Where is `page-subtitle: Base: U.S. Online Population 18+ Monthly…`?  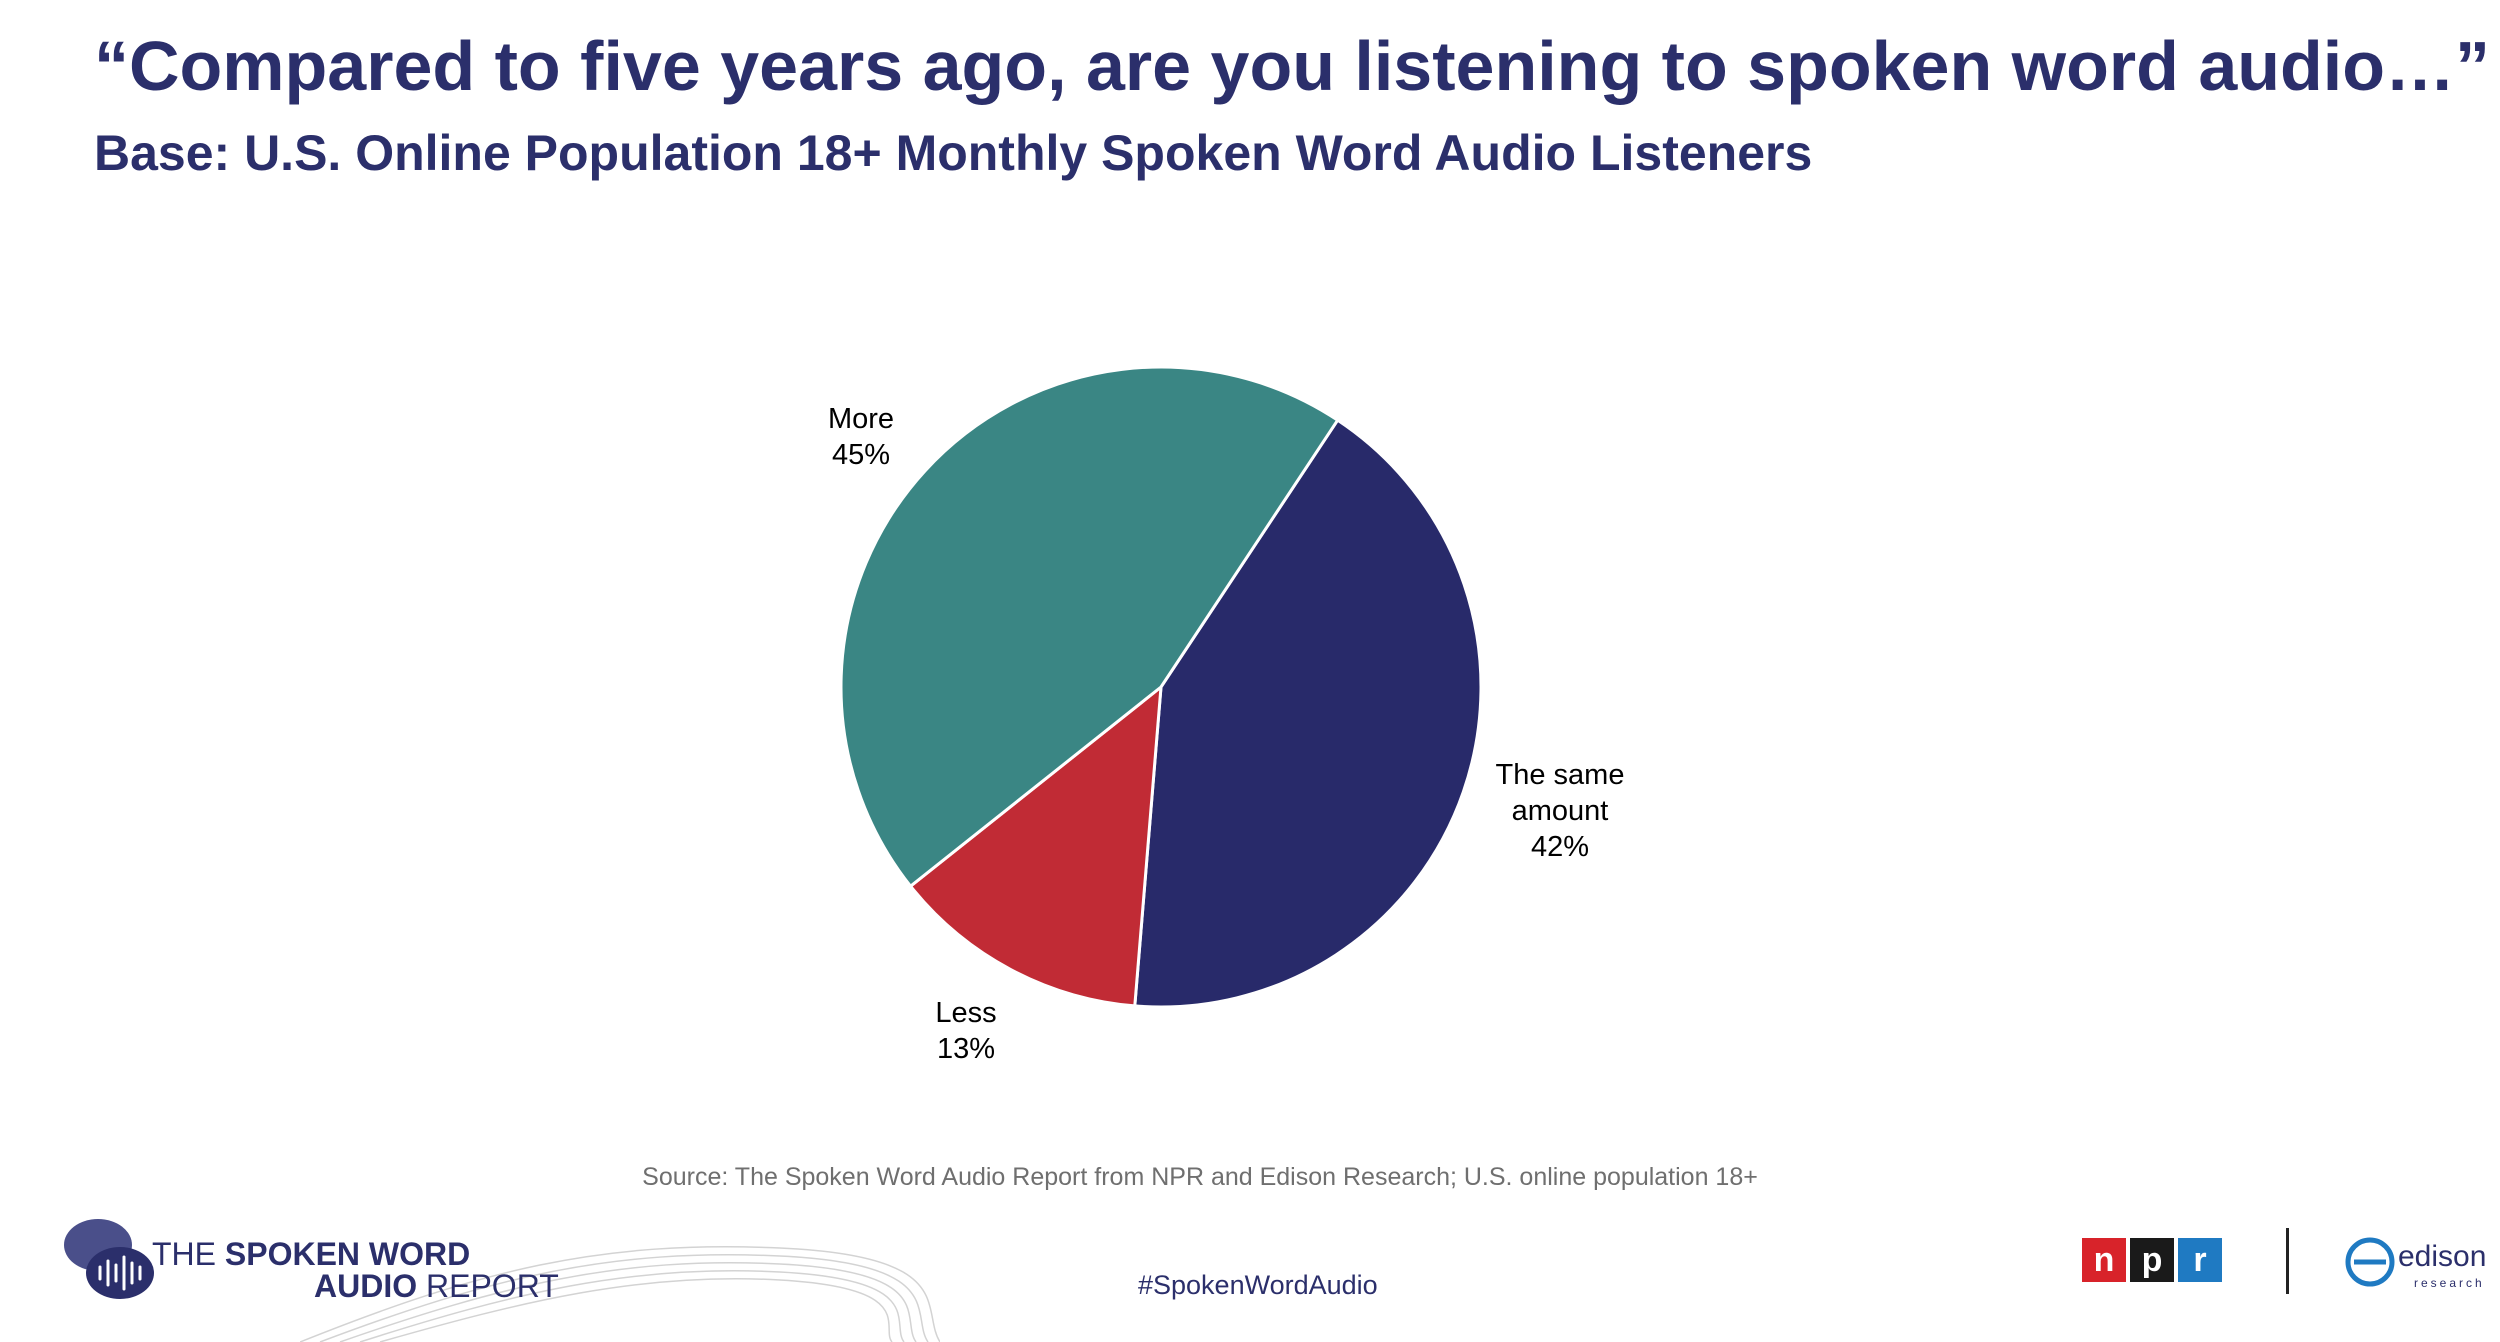
page-subtitle: Base: U.S. Online Population 18+ Monthly… is located at coordinates (953, 153).